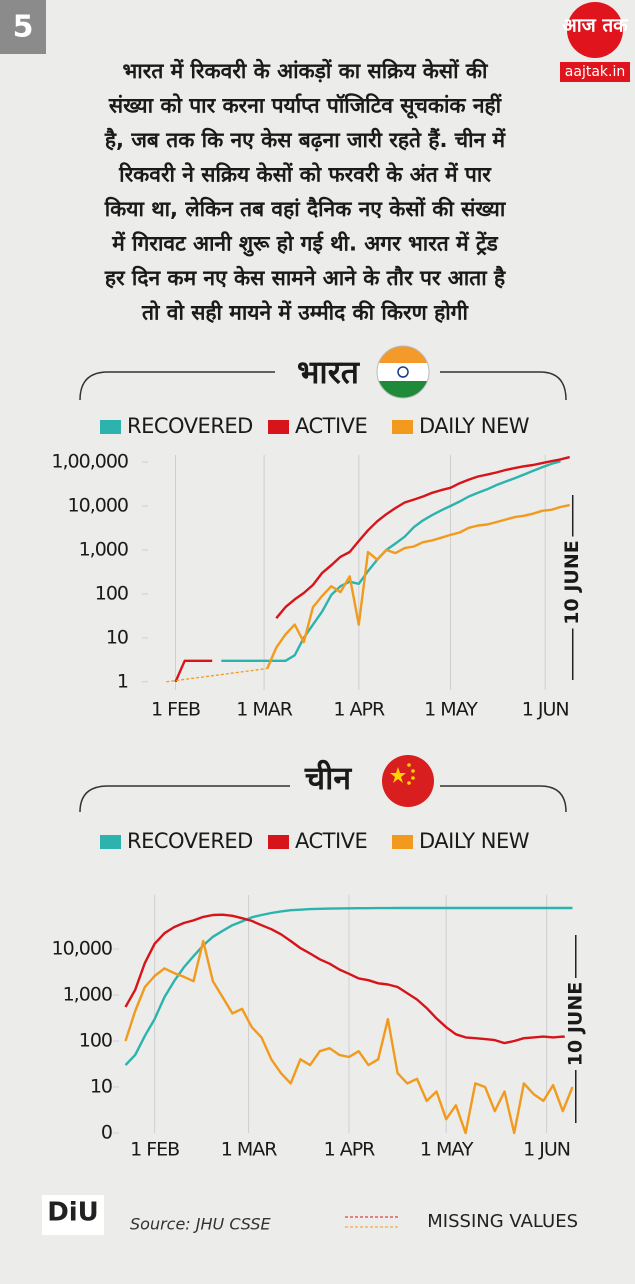 The image size is (635, 1284). Describe the element at coordinates (403, 372) in the screenshot. I see `india-flag` at that location.